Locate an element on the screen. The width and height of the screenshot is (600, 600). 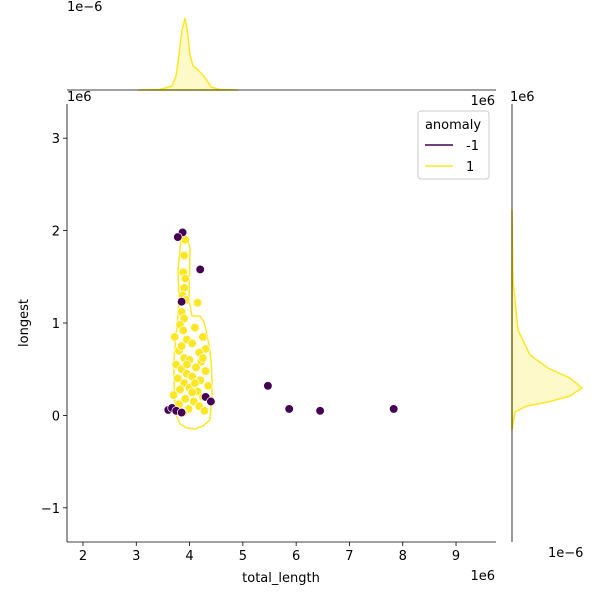
y-tick-label: −1 is located at coordinates (50, 509).